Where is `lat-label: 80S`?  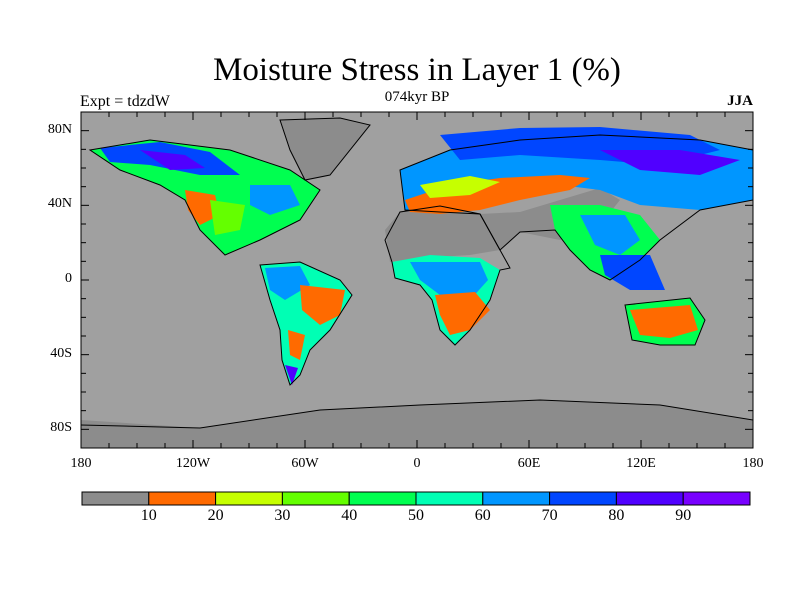
lat-label: 80S is located at coordinates (61, 428).